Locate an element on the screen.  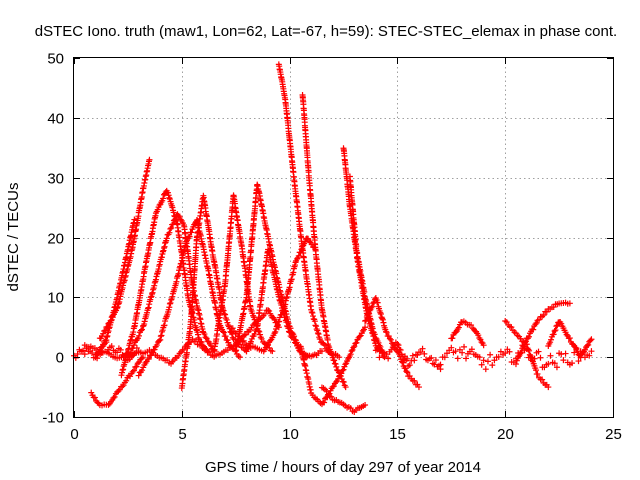
y-tick-label: 50 is located at coordinates (55, 59).